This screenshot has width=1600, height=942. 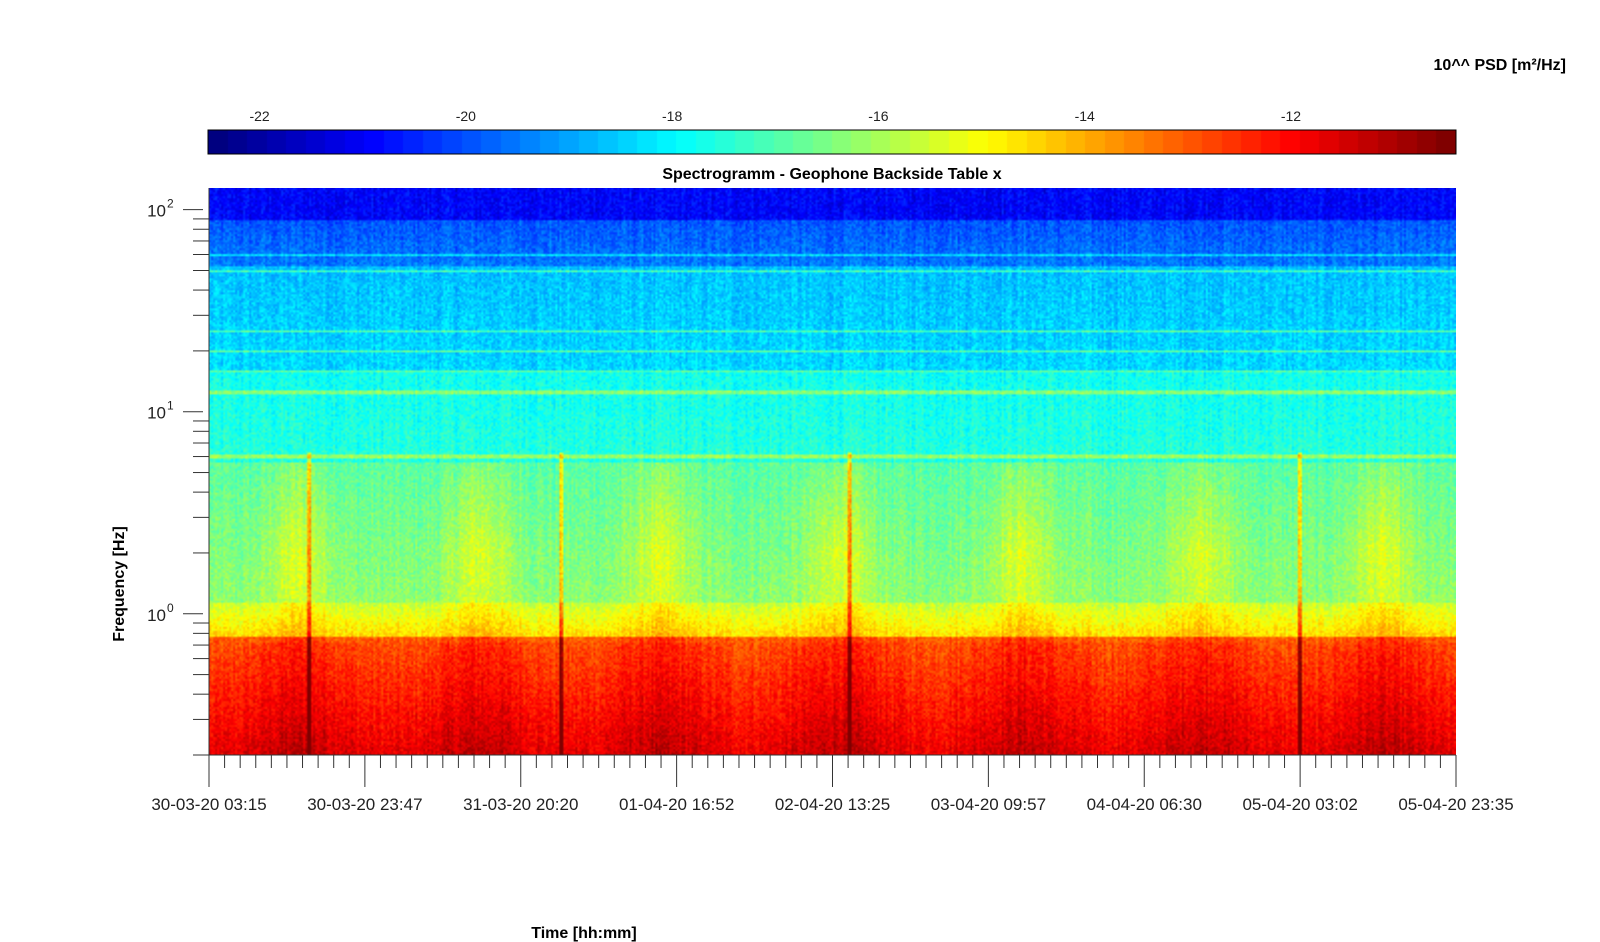 I want to click on colorbar-tick-label: -12, so click(x=1291, y=116).